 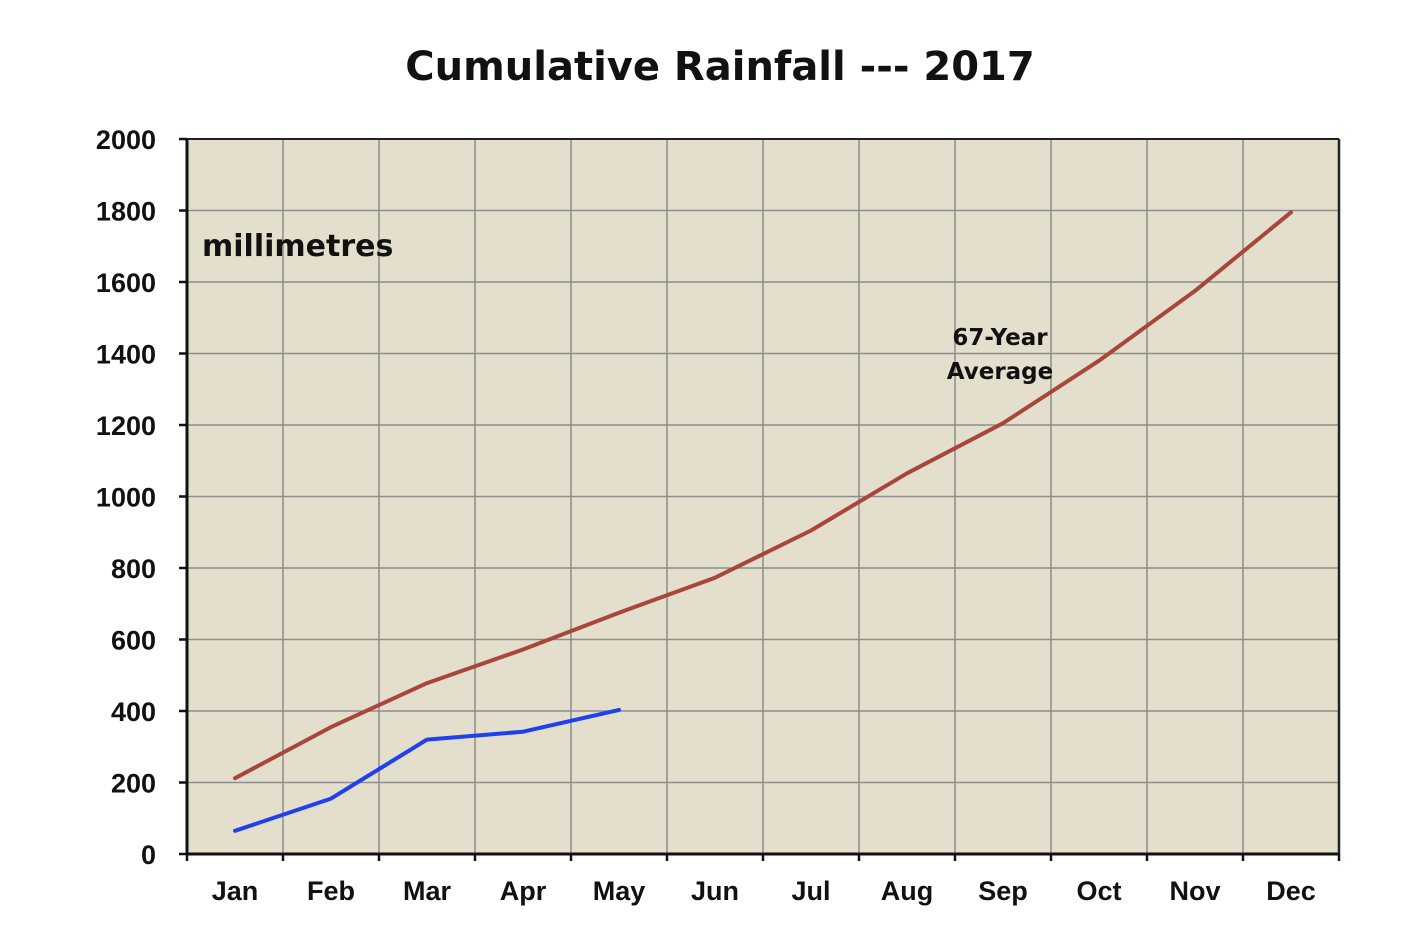 What do you see at coordinates (764, 891) in the screenshot?
I see `x-axis-ticks: Jan Feb Mar Apr May Jun Jul Aug Sep Oct Nov Dec` at bounding box center [764, 891].